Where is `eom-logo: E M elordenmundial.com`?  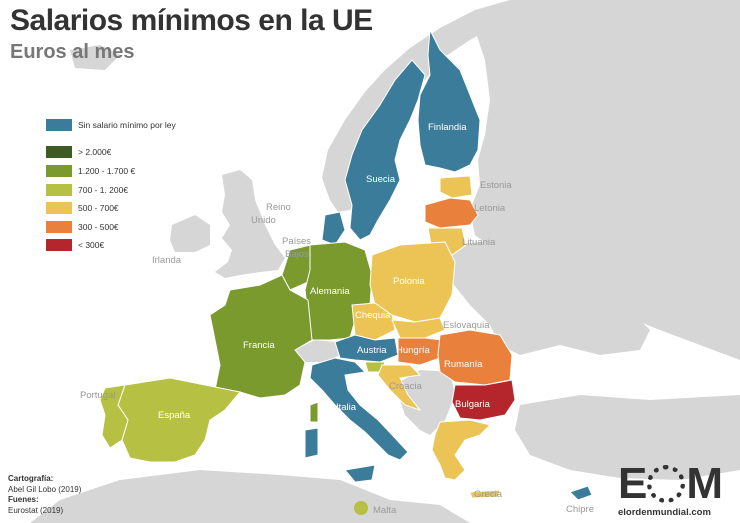
eom-logo: E M elordenmundial.com is located at coordinates (675, 490).